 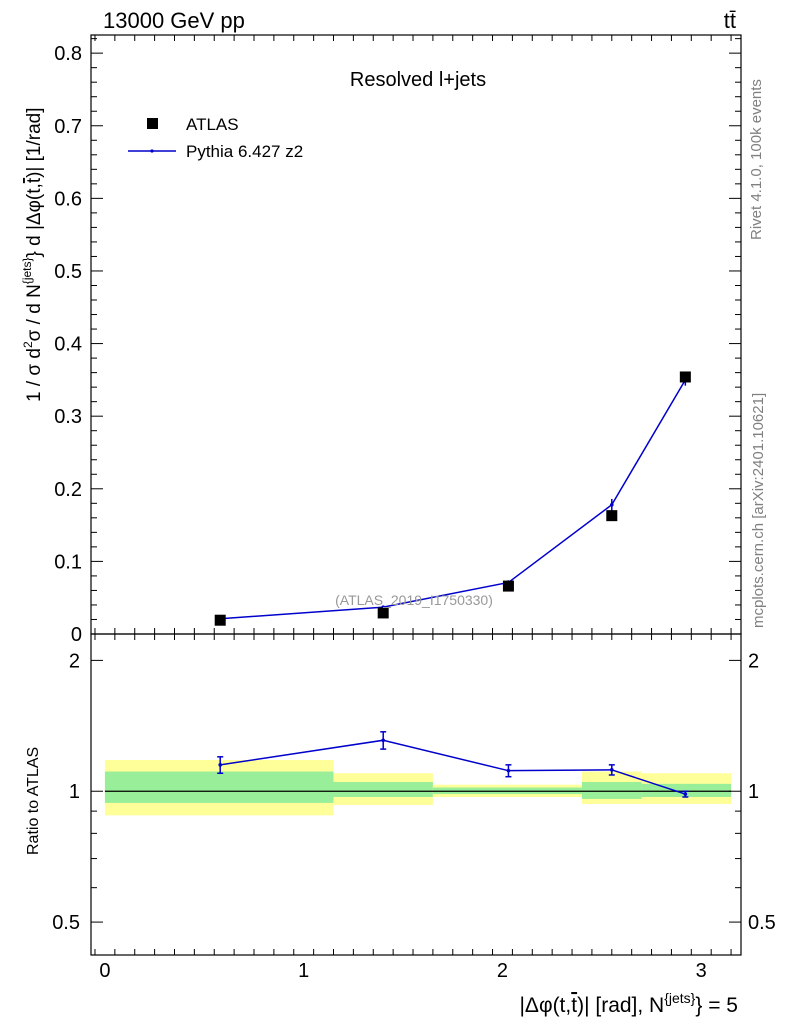 What do you see at coordinates (502, 971) in the screenshot?
I see `x-tick-label: 2` at bounding box center [502, 971].